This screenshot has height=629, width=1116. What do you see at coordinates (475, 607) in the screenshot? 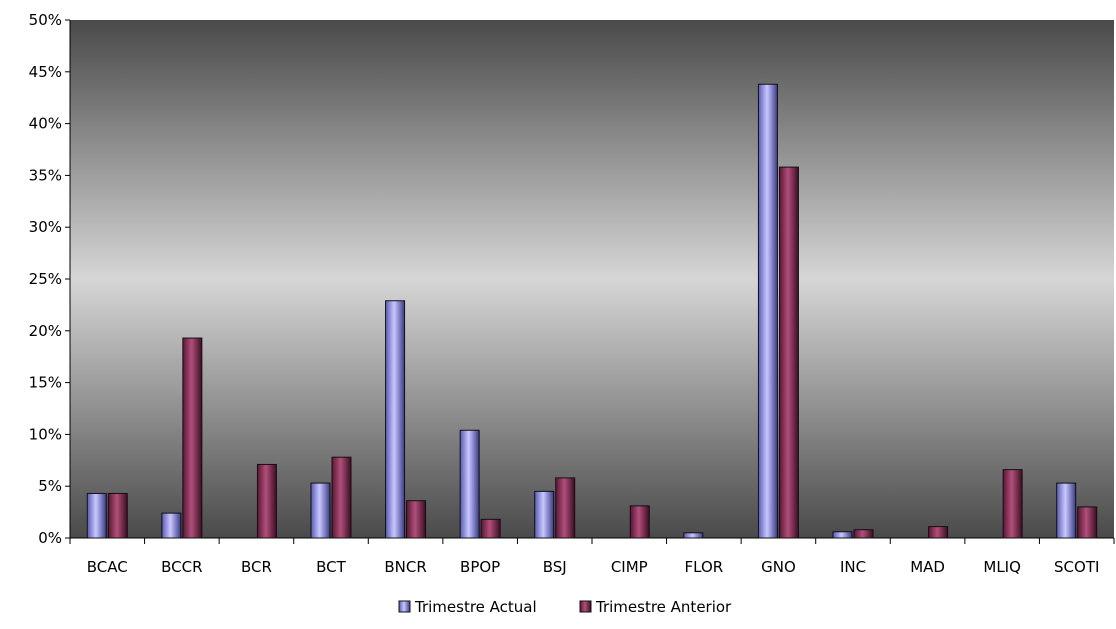
I see `legend-label: Trimestre Actual` at bounding box center [475, 607].